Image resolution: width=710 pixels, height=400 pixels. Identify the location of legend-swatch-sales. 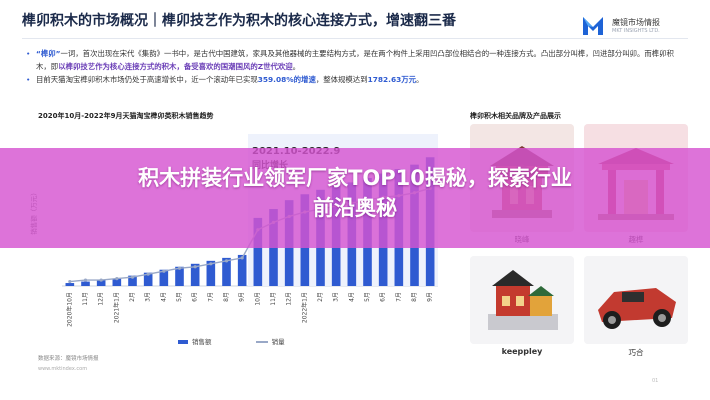
(183, 342).